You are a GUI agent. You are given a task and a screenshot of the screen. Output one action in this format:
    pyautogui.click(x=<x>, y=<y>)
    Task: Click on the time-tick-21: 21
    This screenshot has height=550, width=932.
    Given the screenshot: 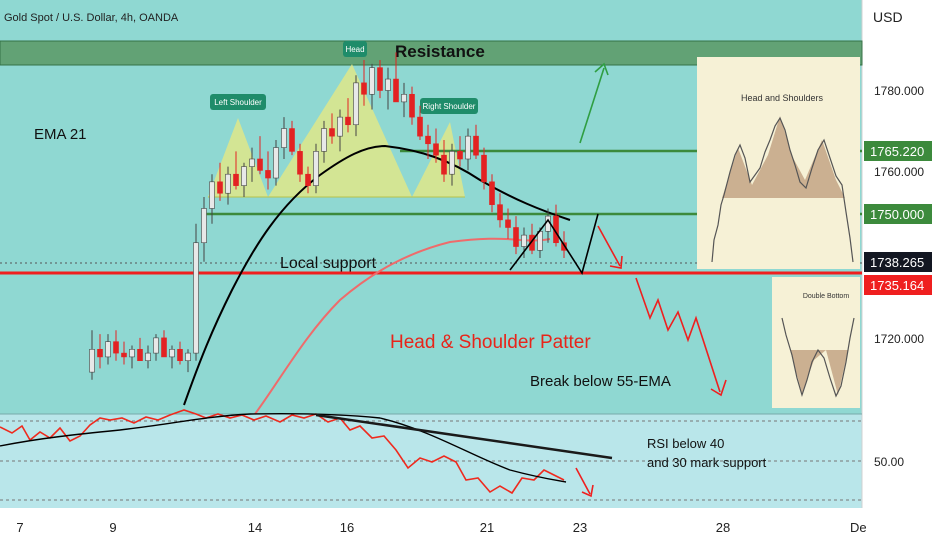 What is the action you would take?
    pyautogui.click(x=487, y=527)
    